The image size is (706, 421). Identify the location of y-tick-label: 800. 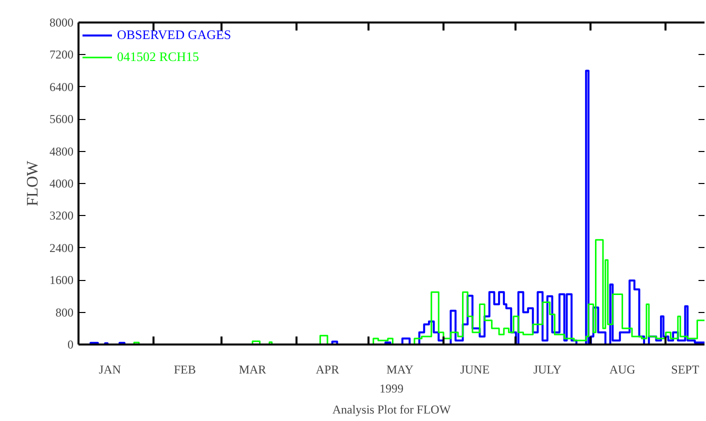
(65, 312).